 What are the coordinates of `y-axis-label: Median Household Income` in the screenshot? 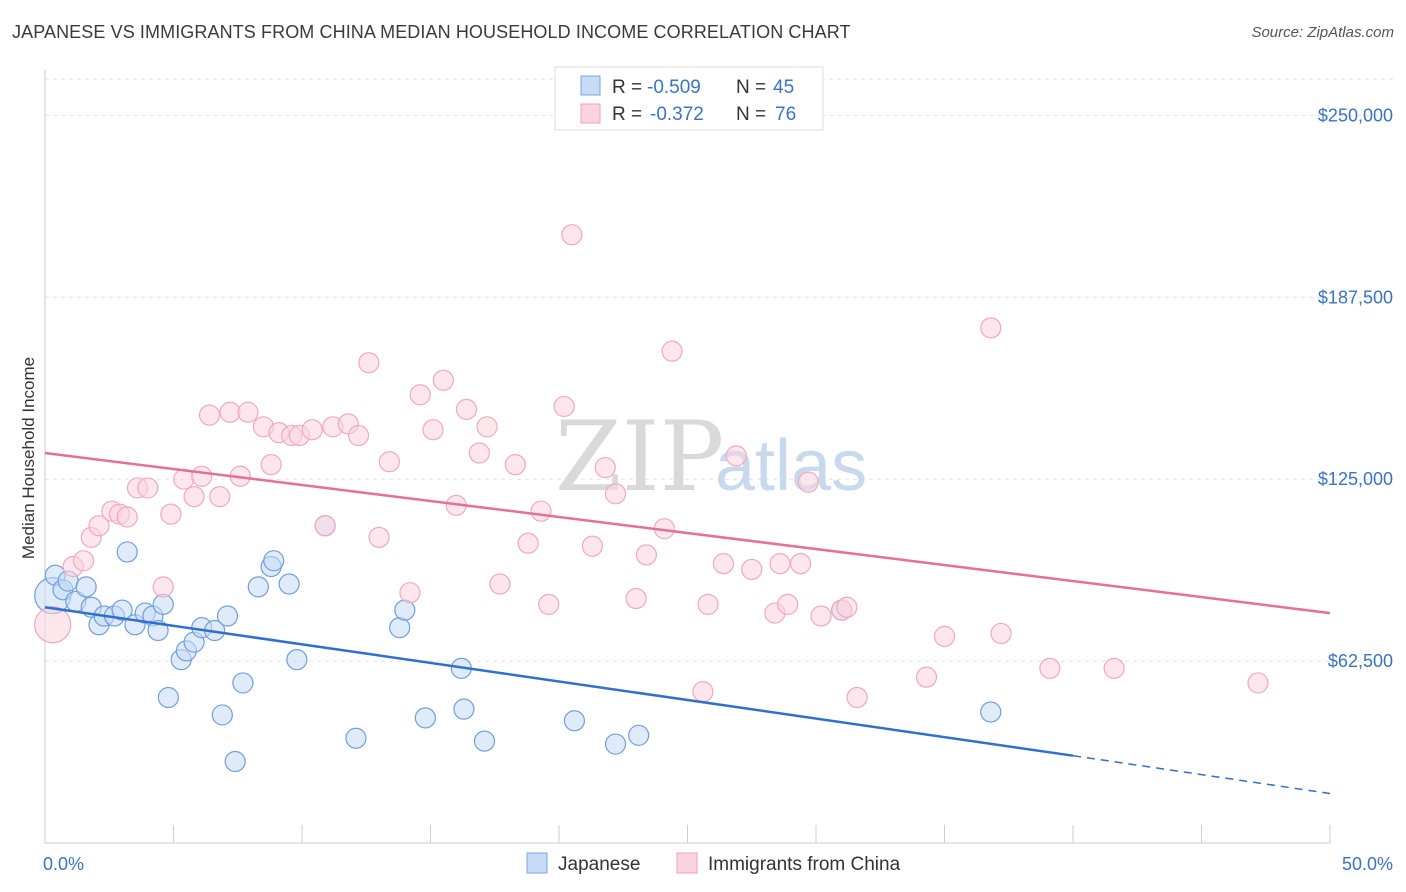 It's located at (28, 458).